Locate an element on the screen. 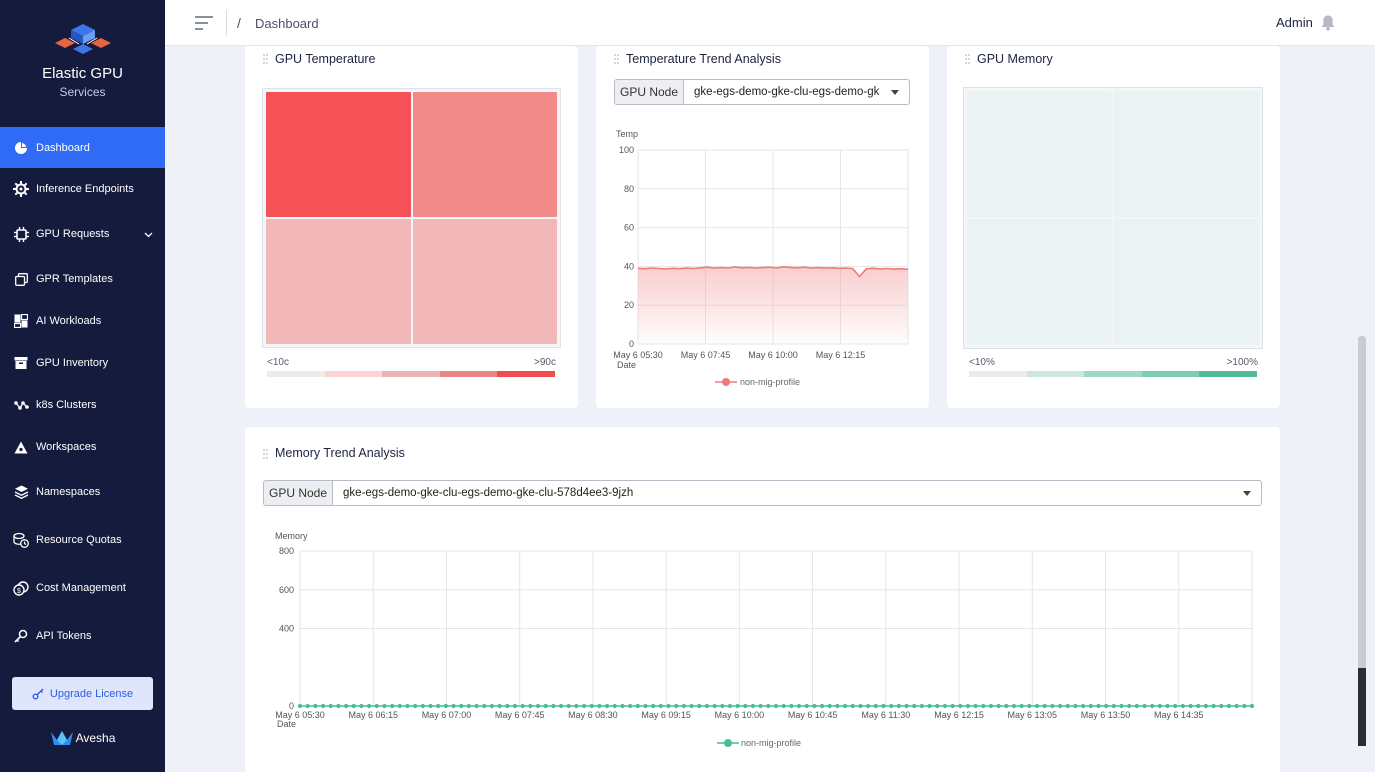 This screenshot has width=1375, height=772. page-scrollbar-thumb is located at coordinates (1362, 707).